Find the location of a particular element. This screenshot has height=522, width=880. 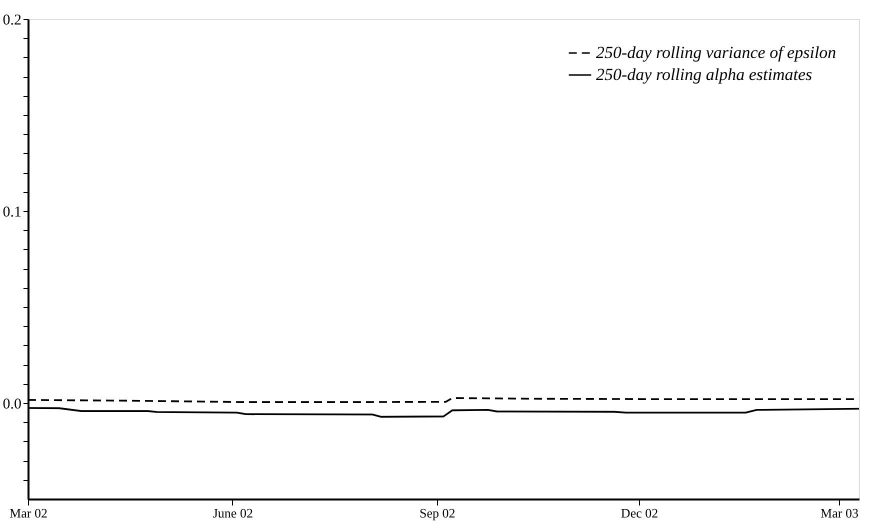

legend-label: 250-day rolling alpha estimates is located at coordinates (704, 74).